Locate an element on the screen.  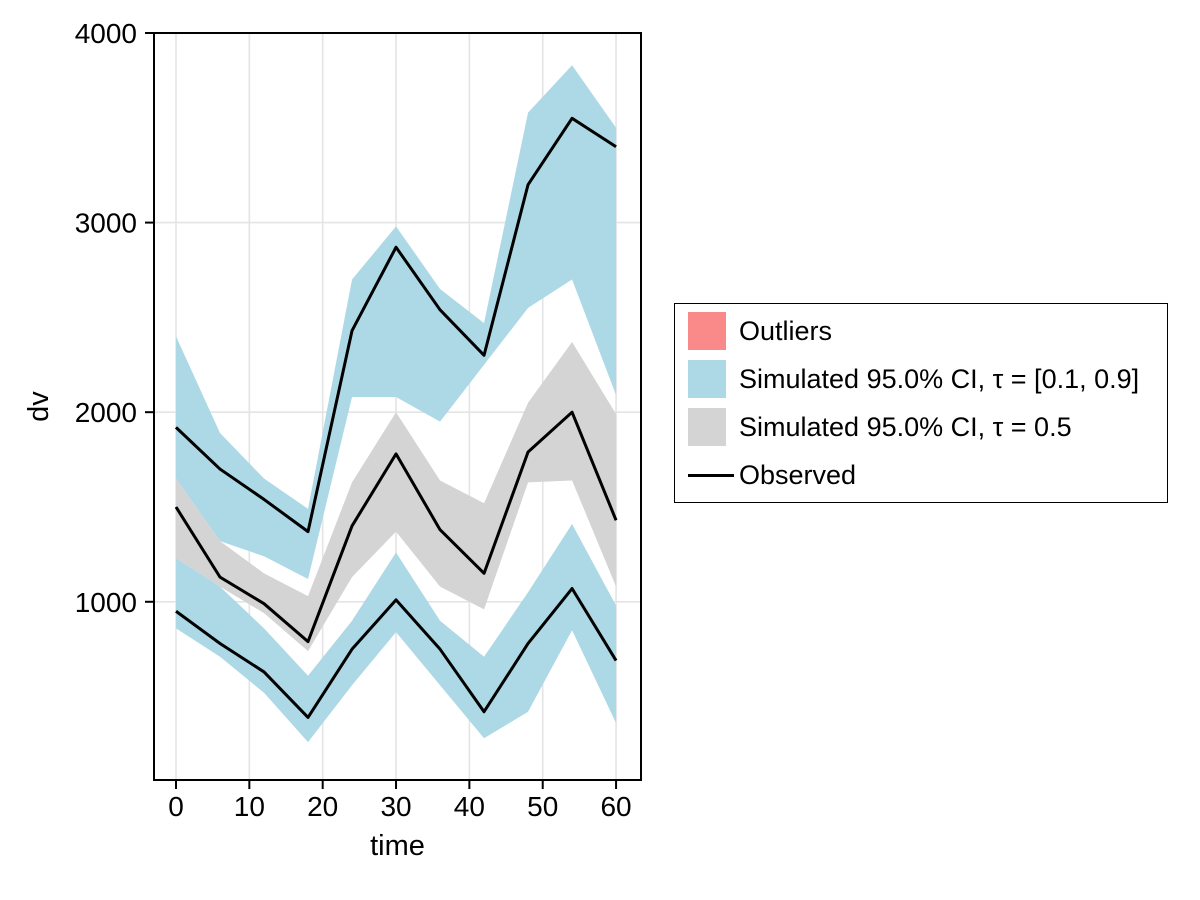
x-axis-title: time is located at coordinates (397, 846).